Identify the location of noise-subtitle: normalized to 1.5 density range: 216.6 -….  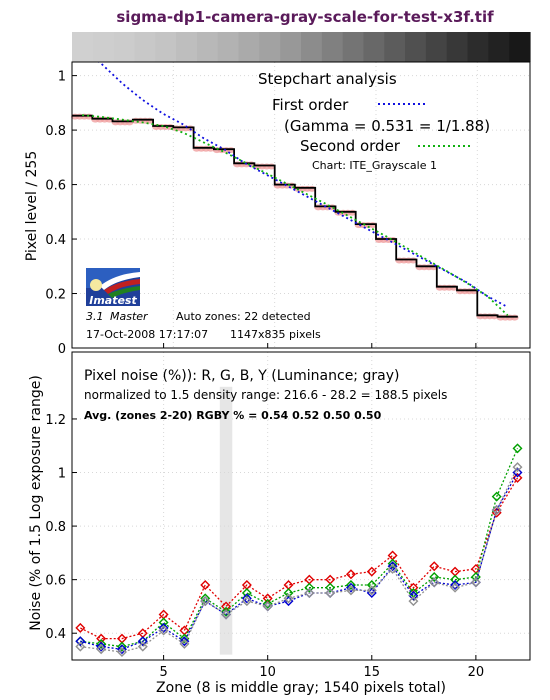
(265, 395).